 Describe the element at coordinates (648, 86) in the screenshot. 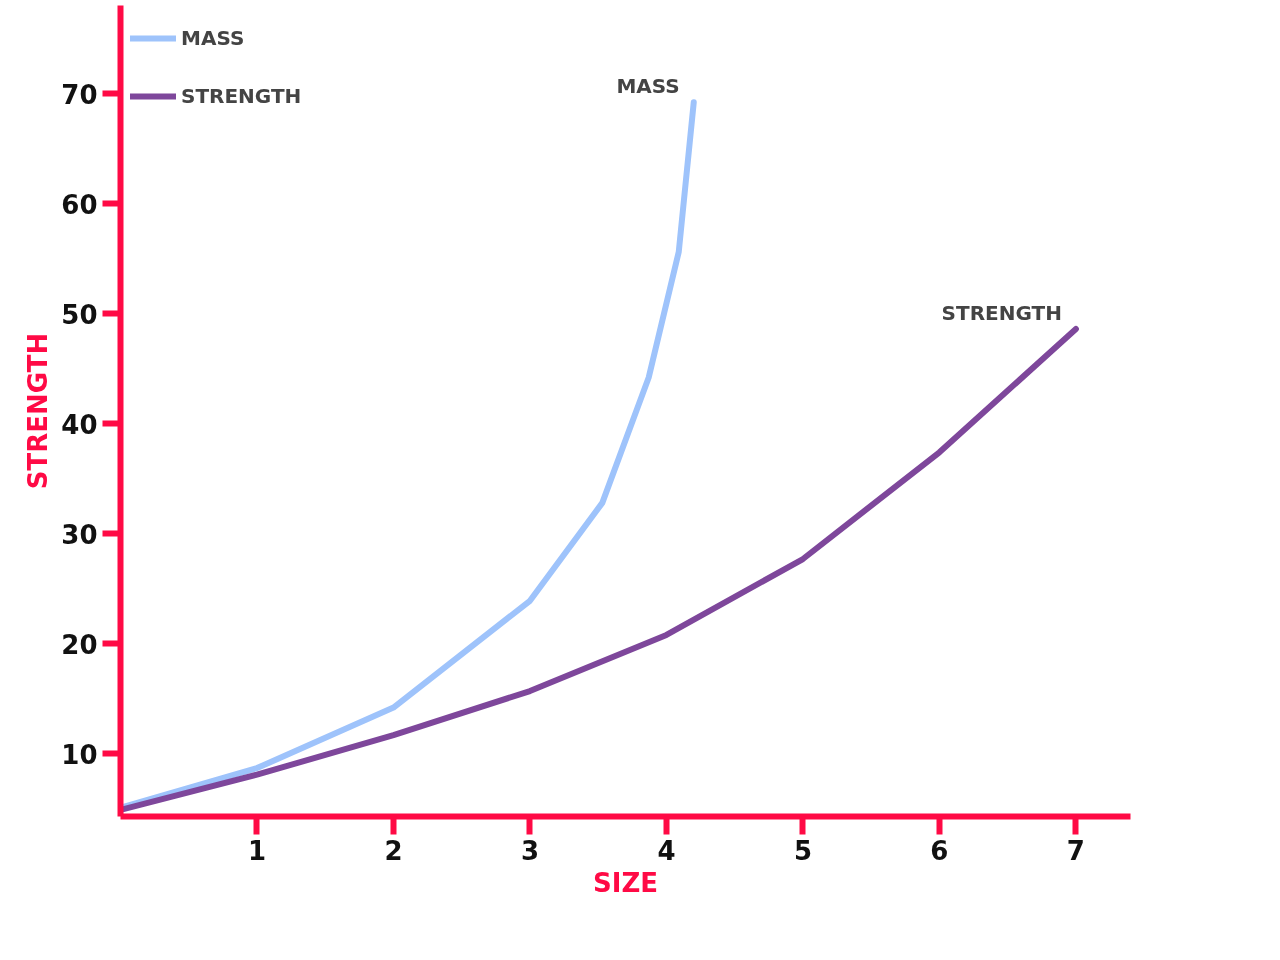

I see `annotation: MASS` at that location.